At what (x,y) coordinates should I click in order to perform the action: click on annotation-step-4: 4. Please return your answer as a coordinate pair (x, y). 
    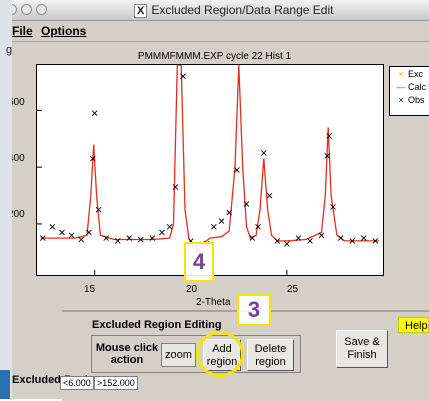
    Looking at the image, I should click on (199, 262).